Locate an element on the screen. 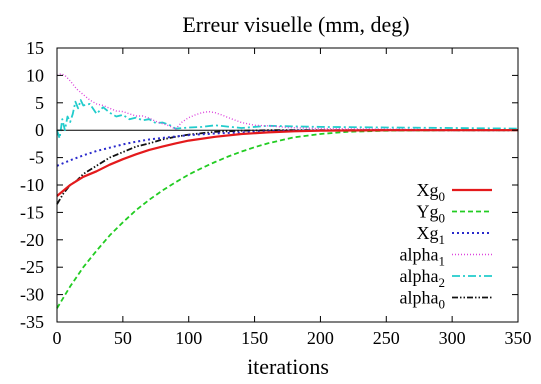 The height and width of the screenshot is (384, 541). y-tick-label: 0 is located at coordinates (39, 130).